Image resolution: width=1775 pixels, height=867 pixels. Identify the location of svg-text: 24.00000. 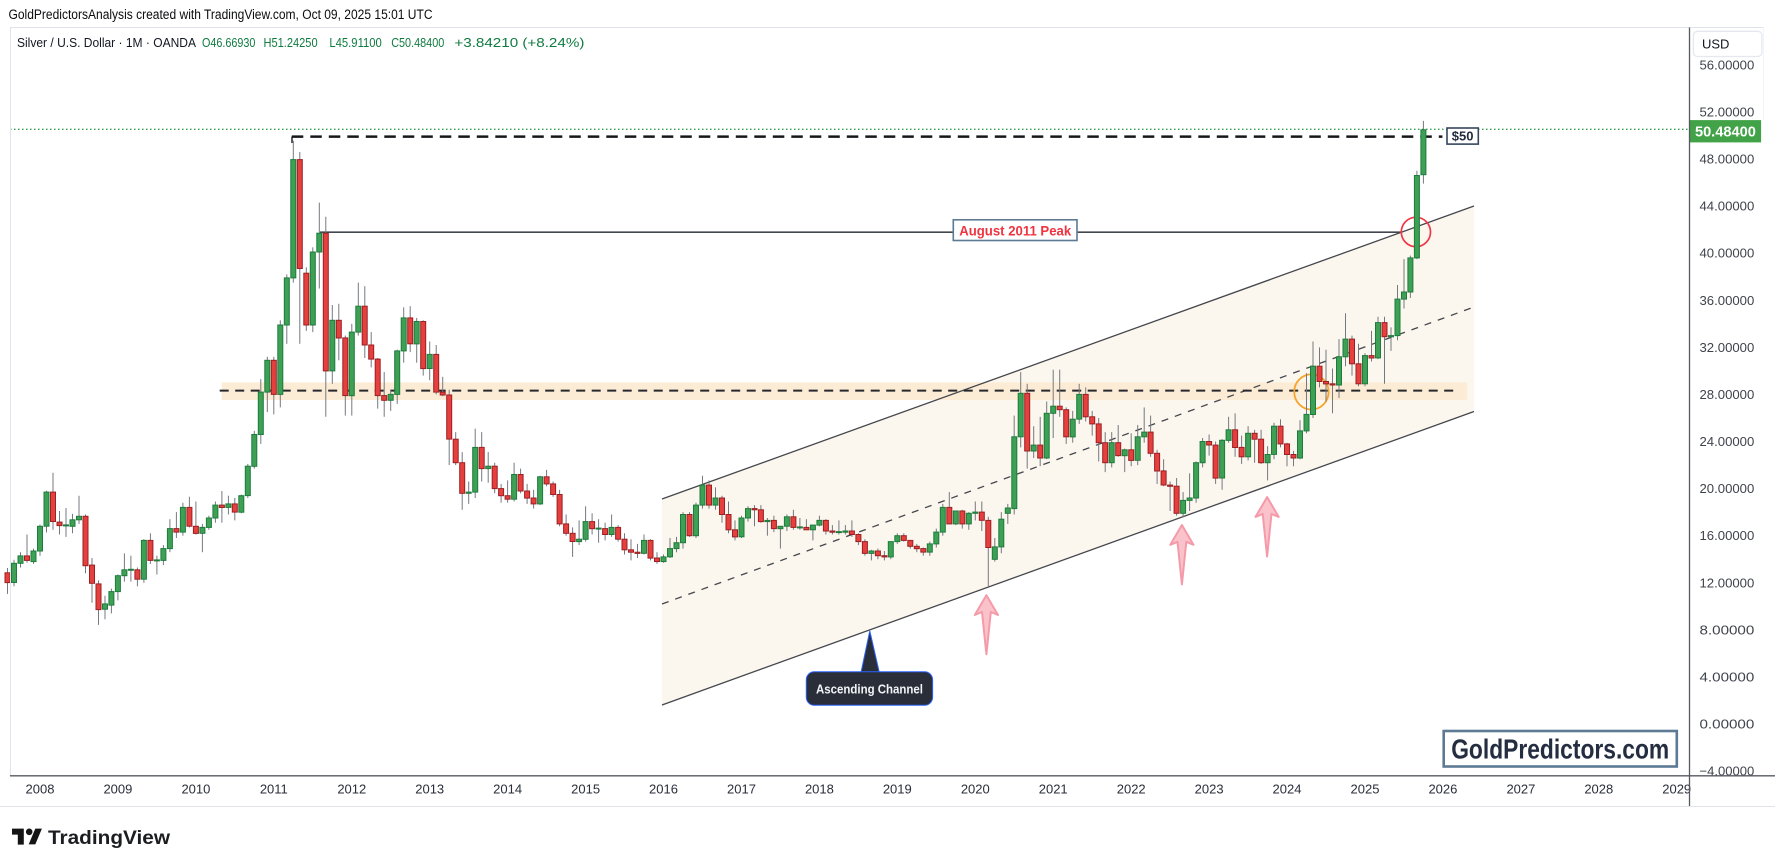
(1727, 441).